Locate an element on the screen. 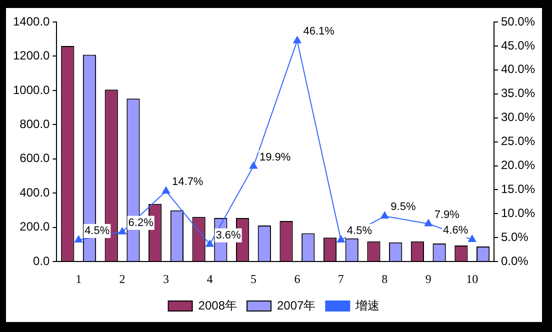 The width and height of the screenshot is (552, 332). legend-label: 增速 is located at coordinates (367, 305).